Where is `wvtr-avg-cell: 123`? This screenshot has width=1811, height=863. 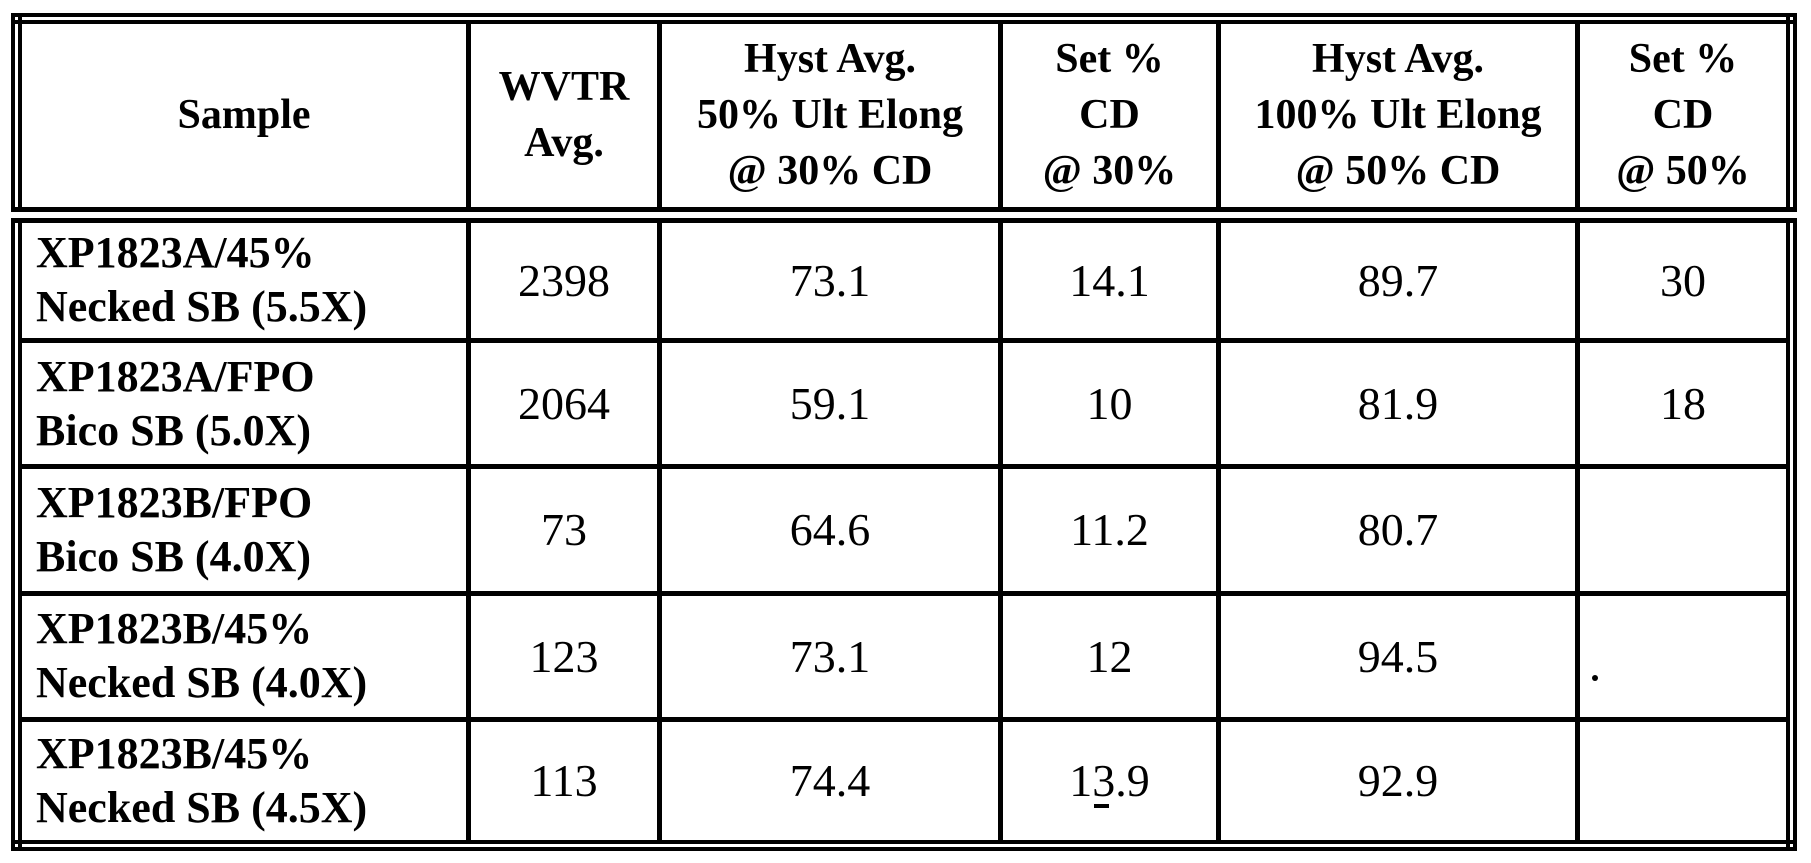
wvtr-avg-cell: 123 is located at coordinates (564, 656).